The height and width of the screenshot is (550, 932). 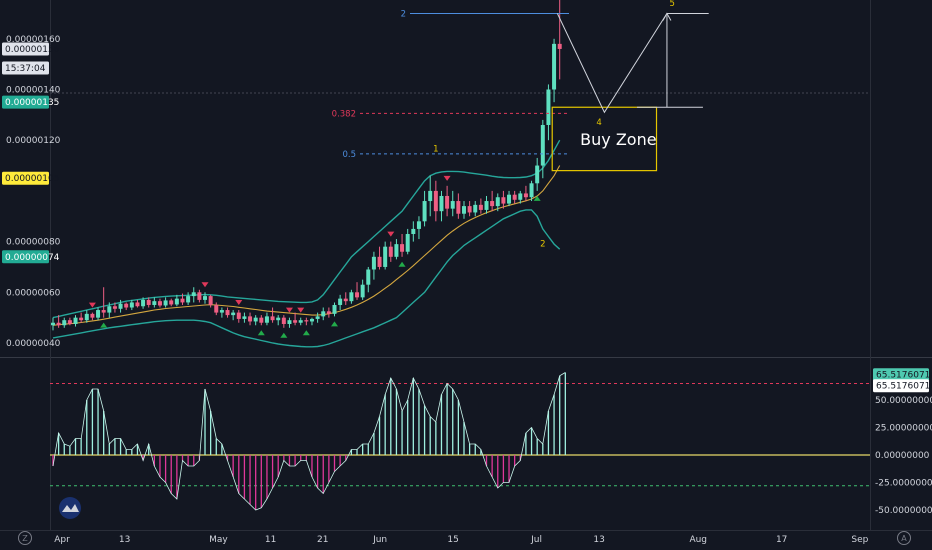 I want to click on tv-logo-badge, so click(x=70, y=508).